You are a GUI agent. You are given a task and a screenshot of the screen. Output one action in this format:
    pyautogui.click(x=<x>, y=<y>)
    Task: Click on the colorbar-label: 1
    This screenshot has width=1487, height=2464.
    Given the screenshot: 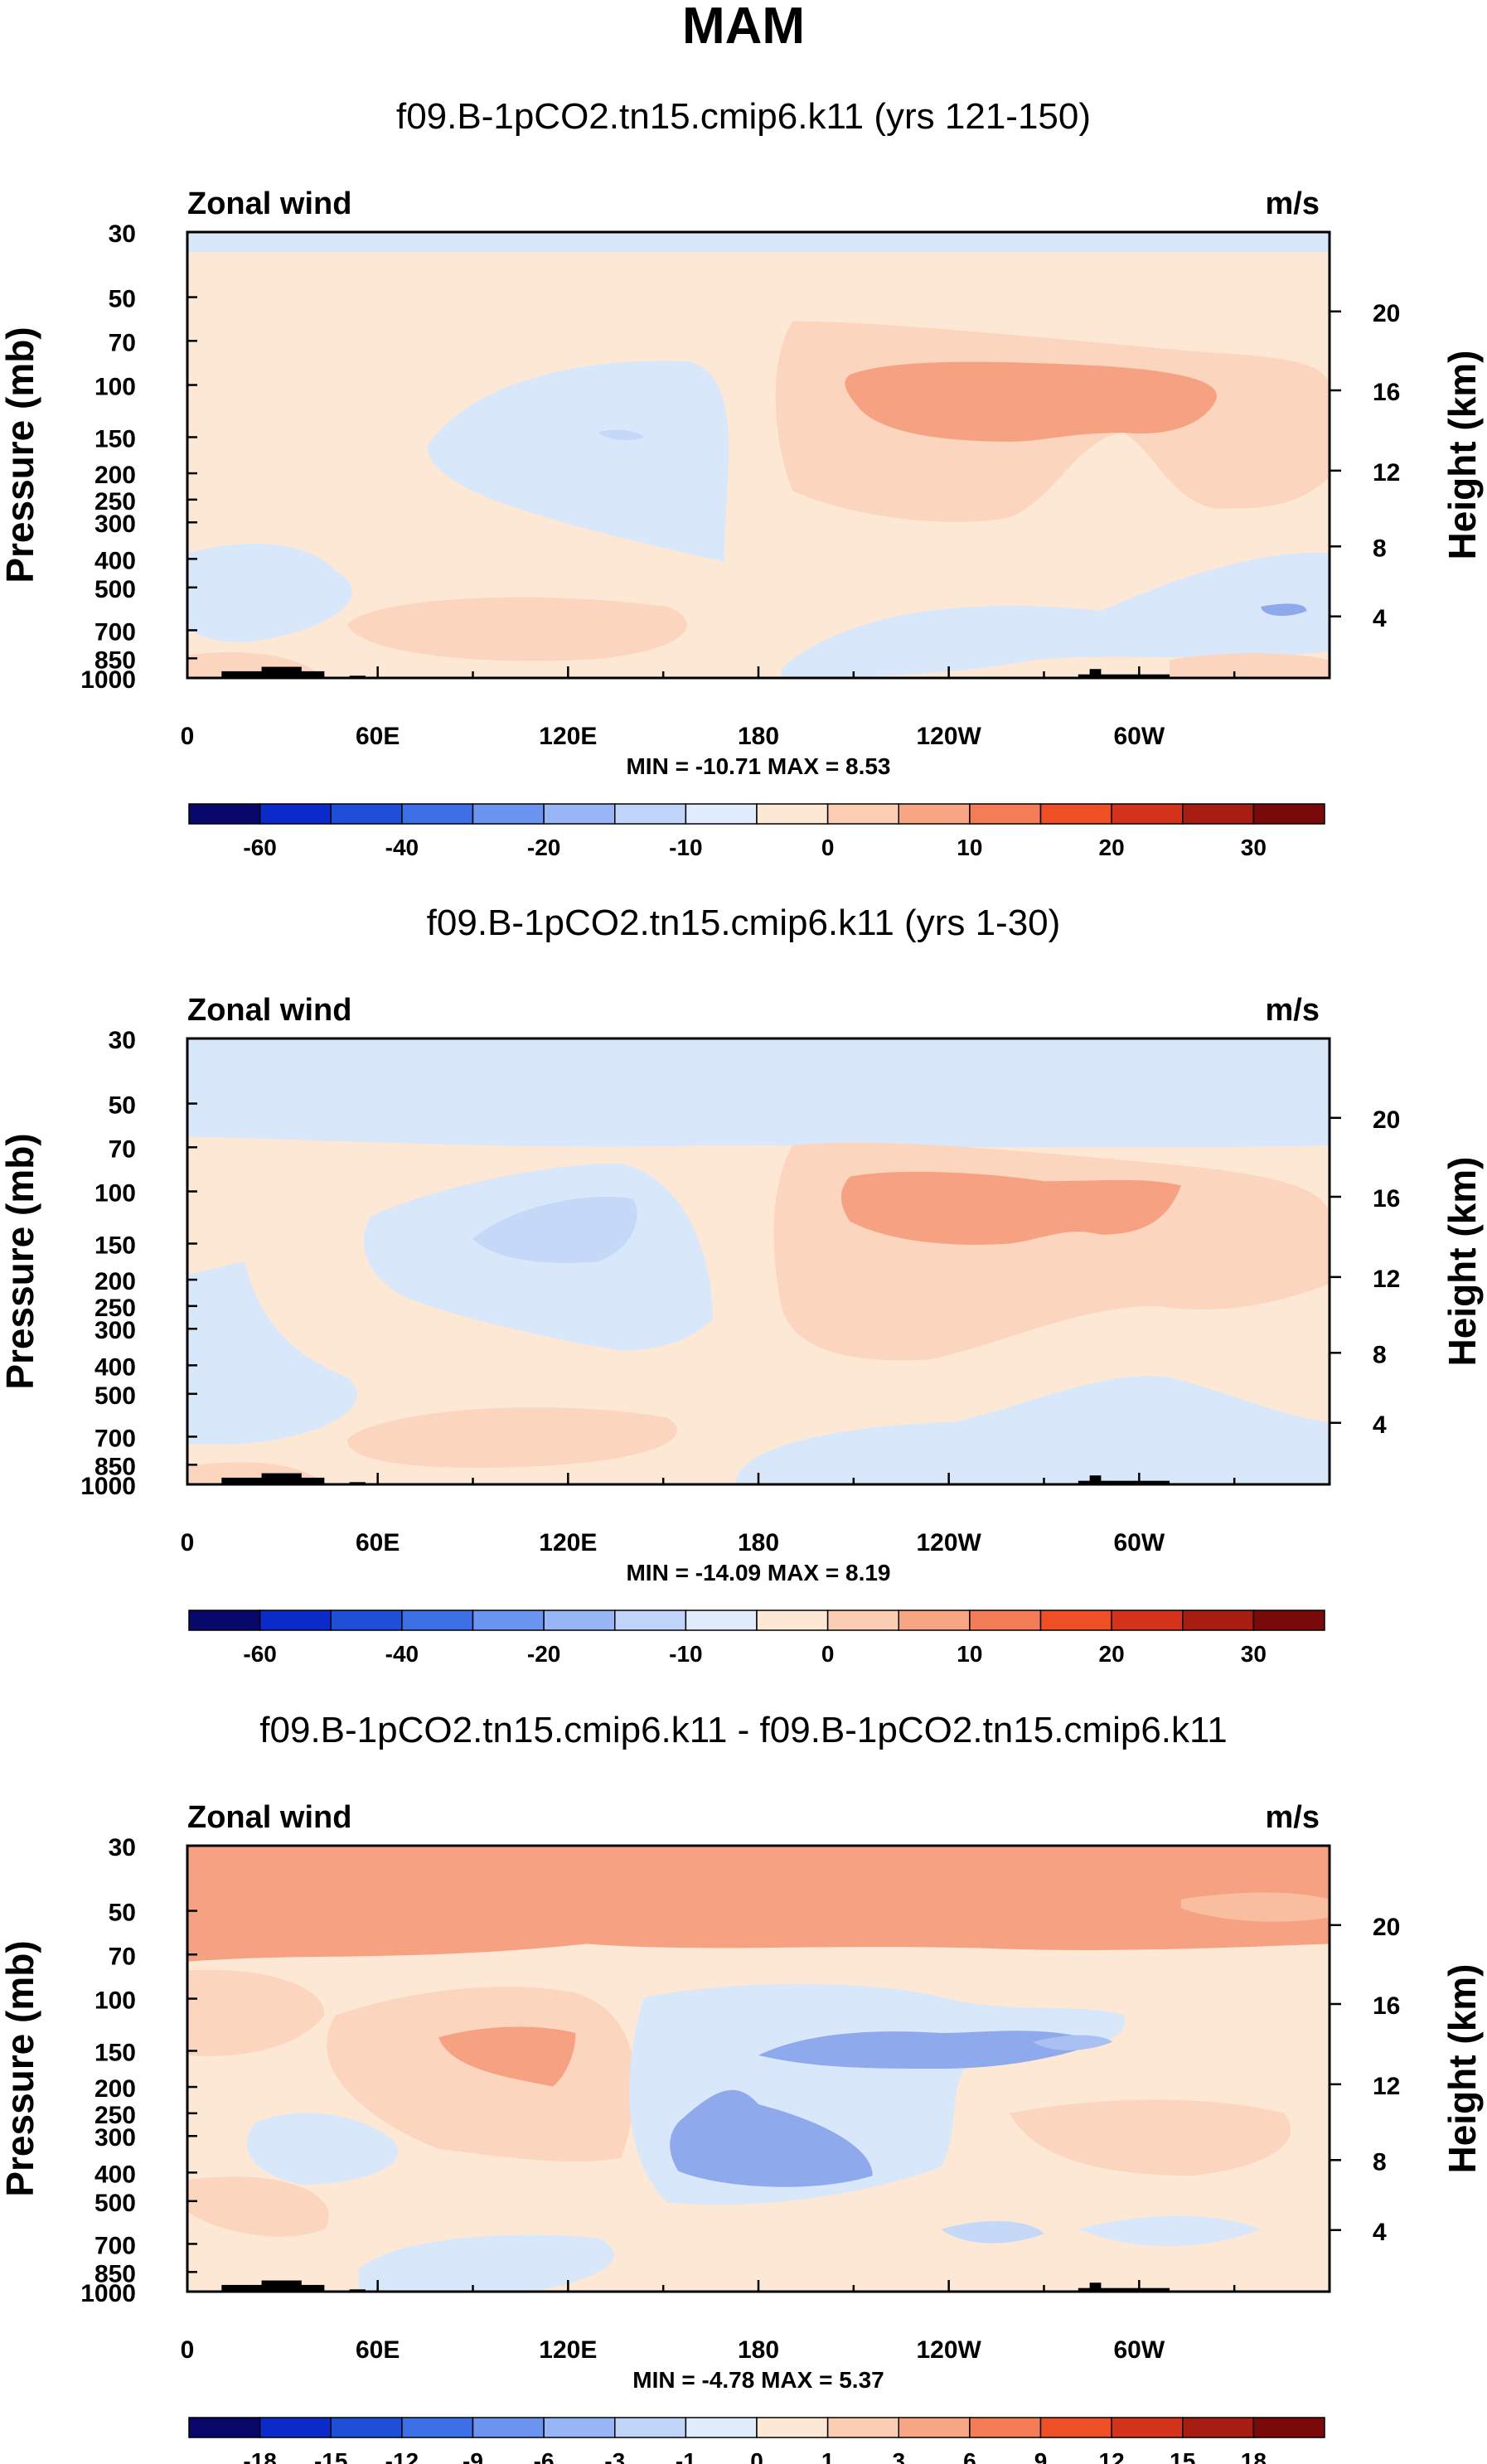 What is the action you would take?
    pyautogui.click(x=828, y=2456)
    